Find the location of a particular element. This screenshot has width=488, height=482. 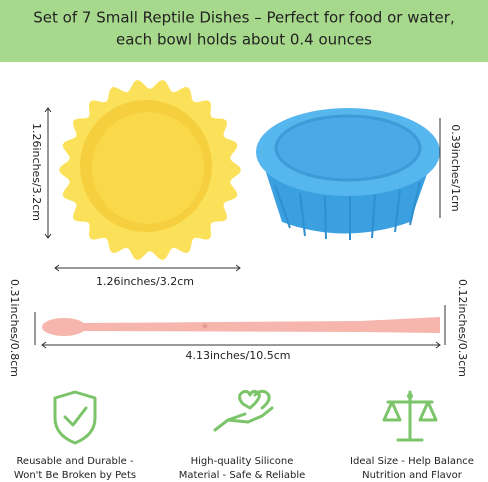

blue-bowl is located at coordinates (348, 174).